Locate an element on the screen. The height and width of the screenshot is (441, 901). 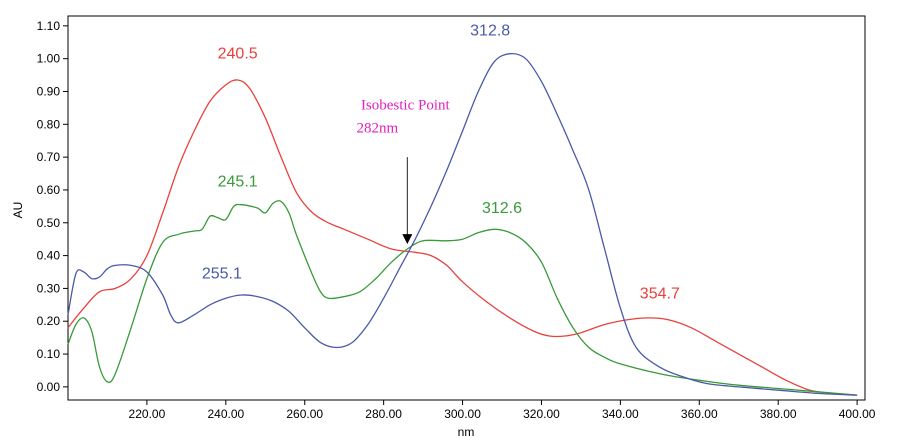
x-tick-label: 400.00 is located at coordinates (857, 414).